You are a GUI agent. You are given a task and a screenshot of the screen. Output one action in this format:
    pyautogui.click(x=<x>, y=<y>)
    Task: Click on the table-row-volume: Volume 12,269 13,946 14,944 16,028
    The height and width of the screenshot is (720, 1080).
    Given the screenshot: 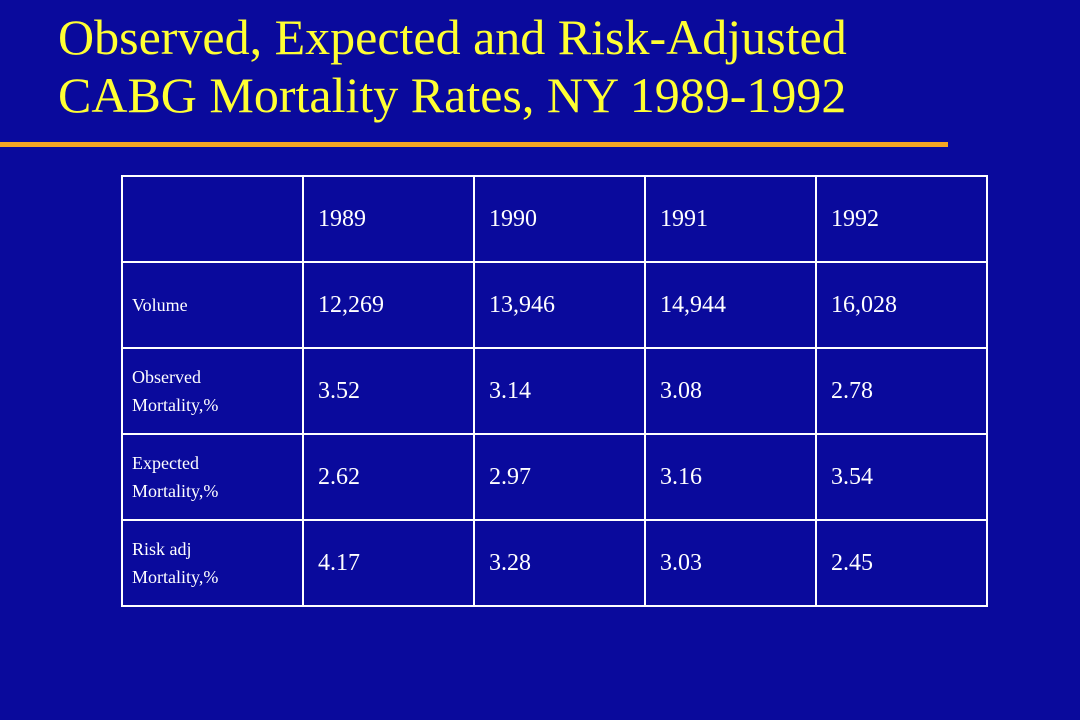 What is the action you would take?
    pyautogui.click(x=554, y=305)
    